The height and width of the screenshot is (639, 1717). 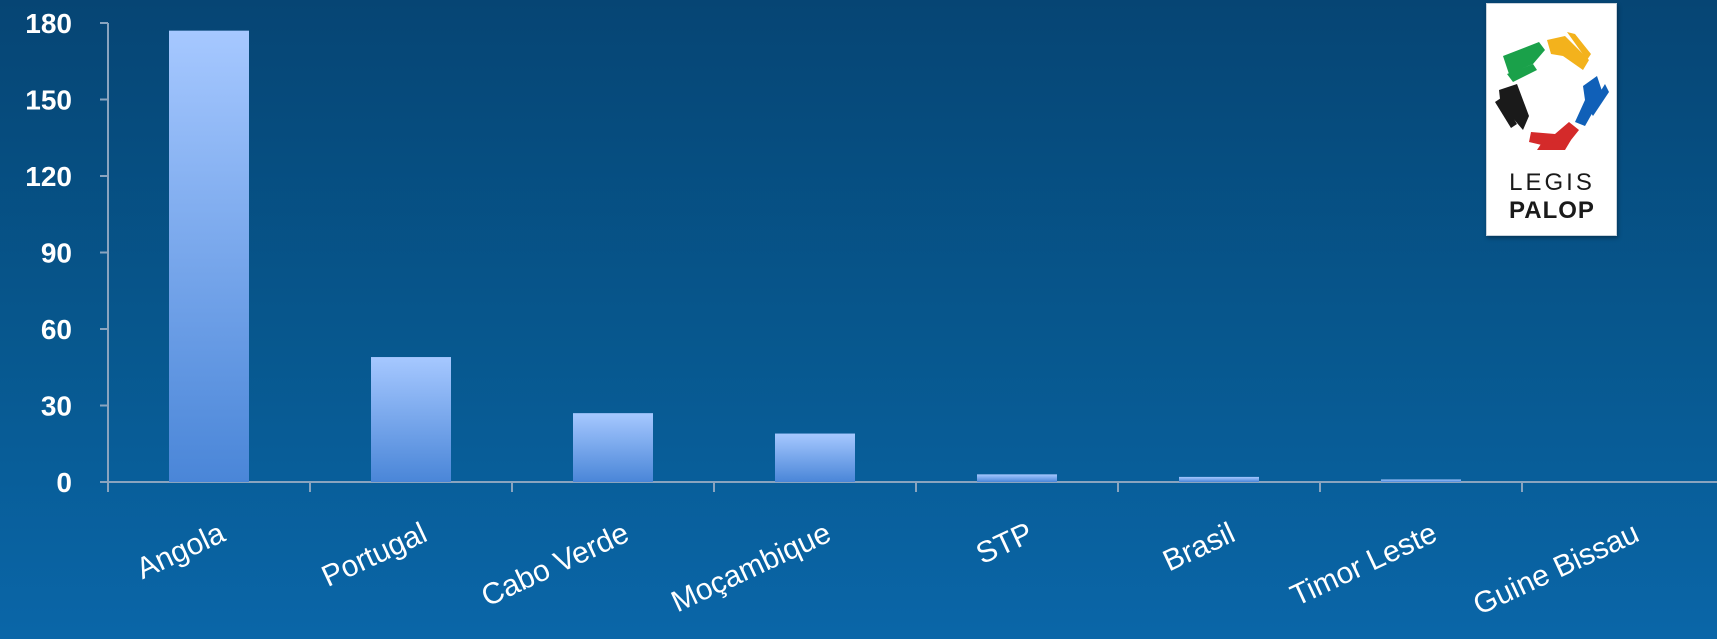 I want to click on x-category-label: Cabo Verde, so click(x=555, y=564).